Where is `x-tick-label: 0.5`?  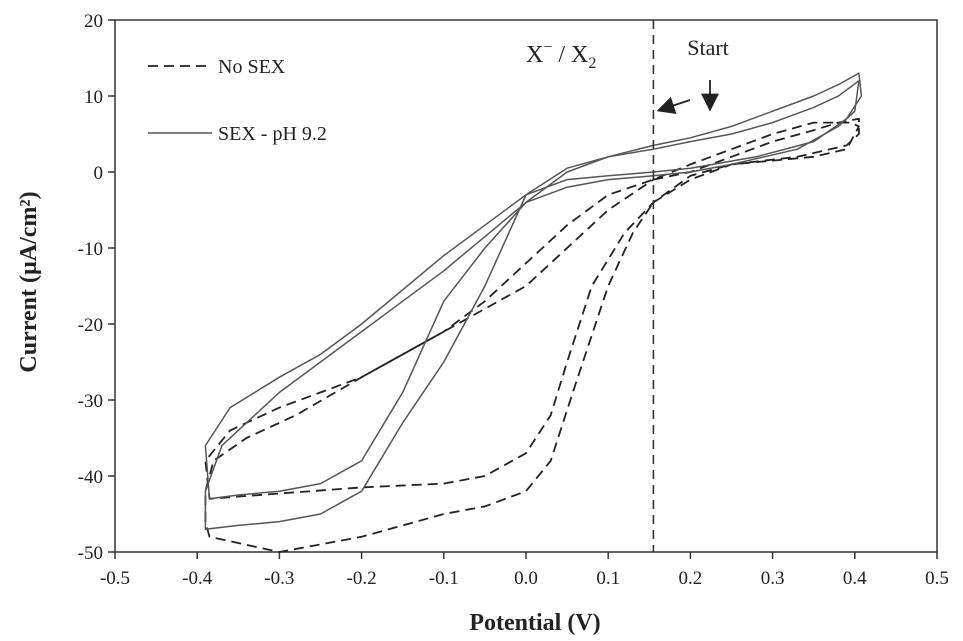 x-tick-label: 0.5 is located at coordinates (937, 578).